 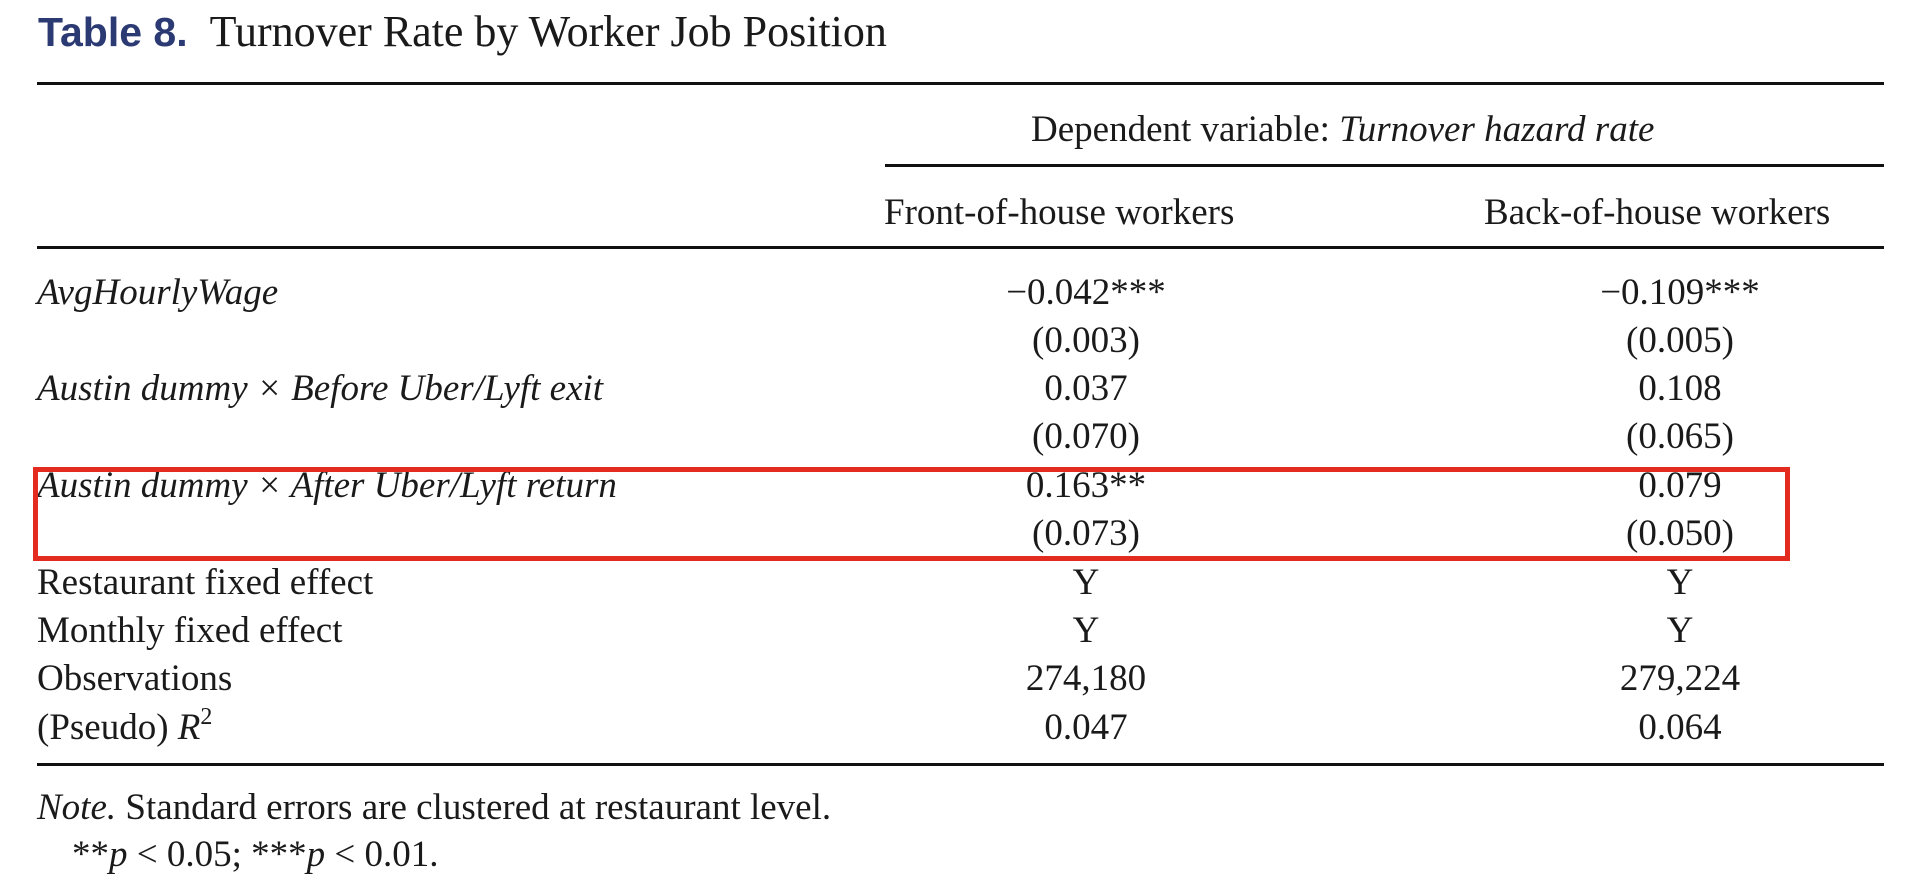 What do you see at coordinates (960, 83) in the screenshot?
I see `top-rule` at bounding box center [960, 83].